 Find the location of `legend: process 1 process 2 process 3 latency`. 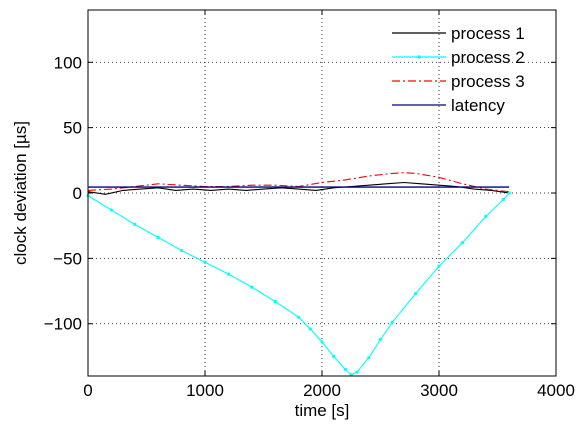

legend: process 1 process 2 process 3 latency is located at coordinates (458, 69).